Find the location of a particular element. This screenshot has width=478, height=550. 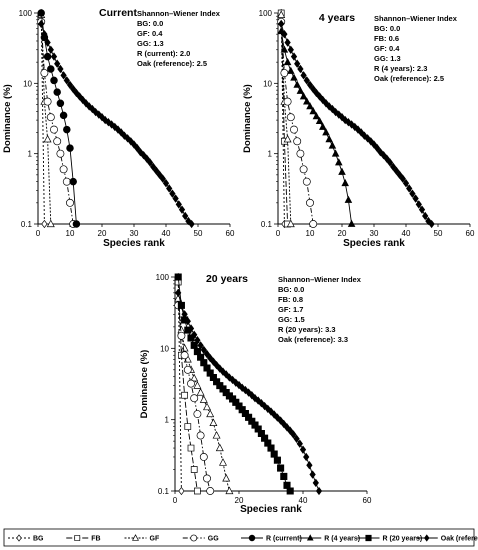

index-value: GG: 1.5 is located at coordinates (291, 319).